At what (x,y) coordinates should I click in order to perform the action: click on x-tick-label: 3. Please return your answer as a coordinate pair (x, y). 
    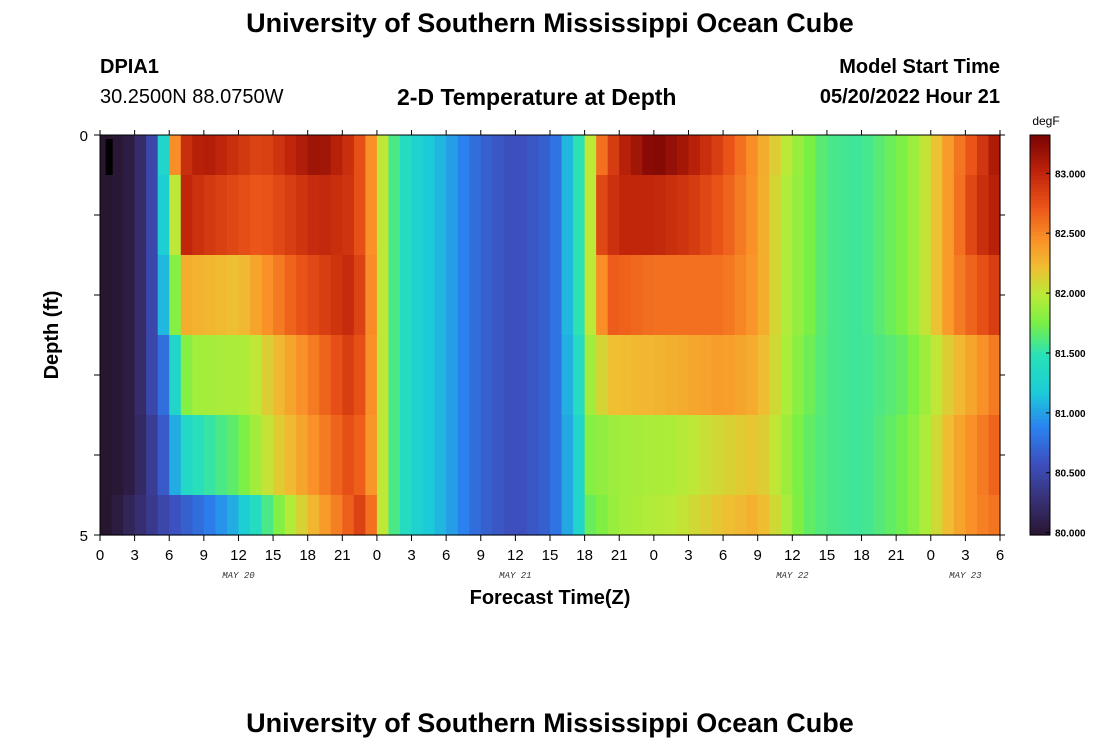
    Looking at the image, I should click on (411, 555).